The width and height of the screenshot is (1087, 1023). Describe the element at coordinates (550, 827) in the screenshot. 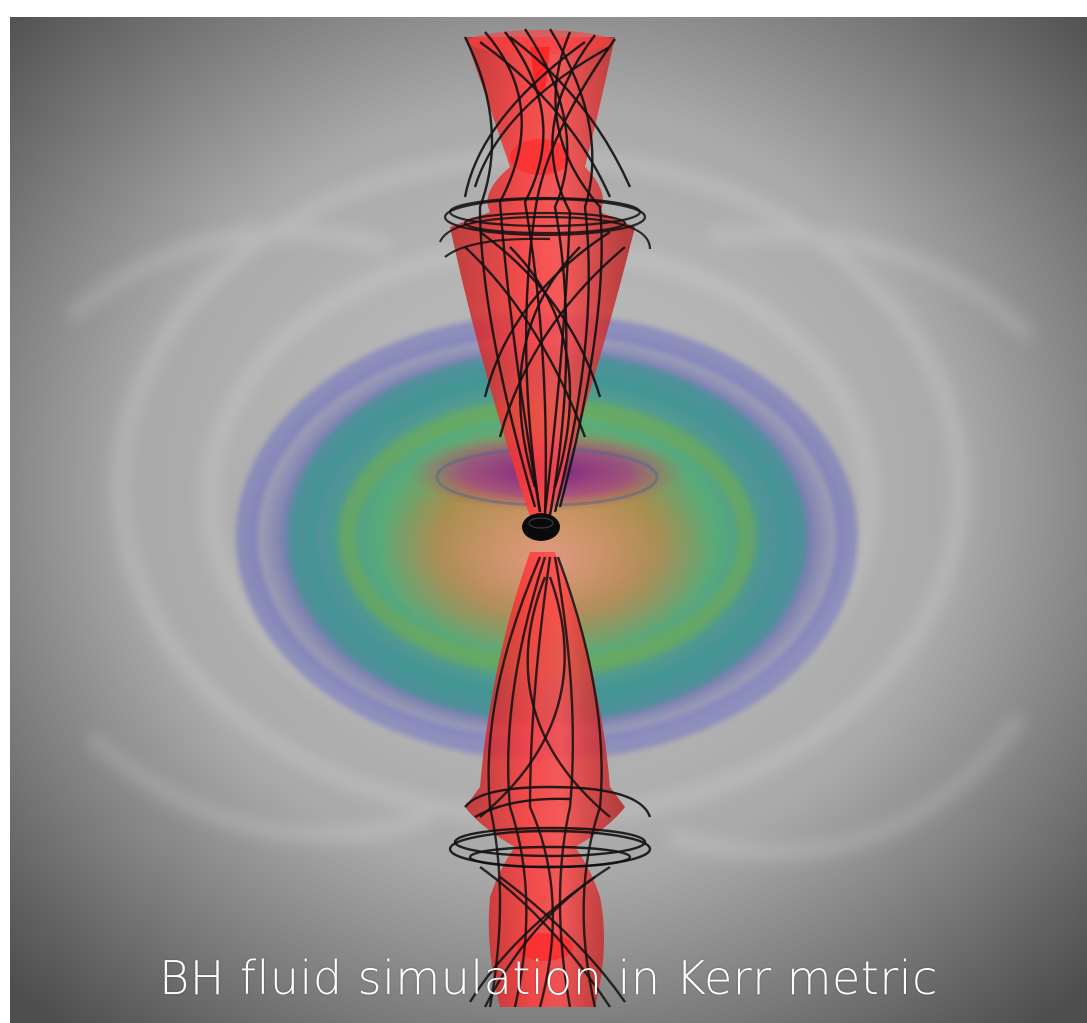

I see `lower-field-coils` at that location.